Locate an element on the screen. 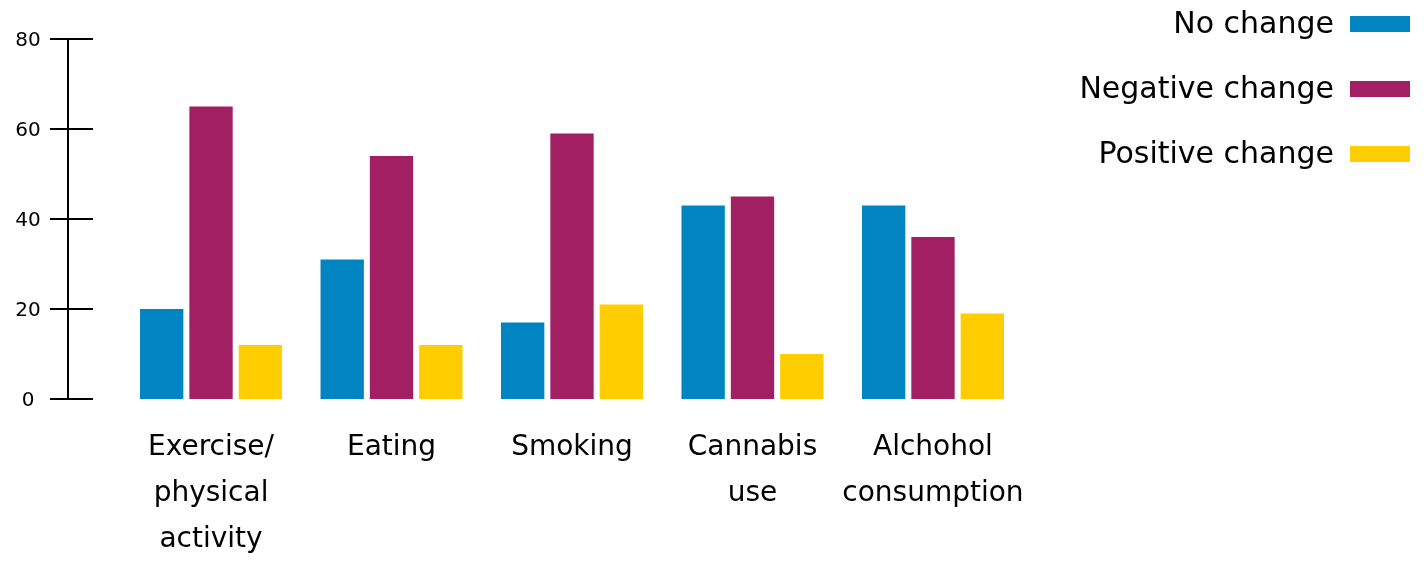  y-tick-label: 0 is located at coordinates (28, 399).